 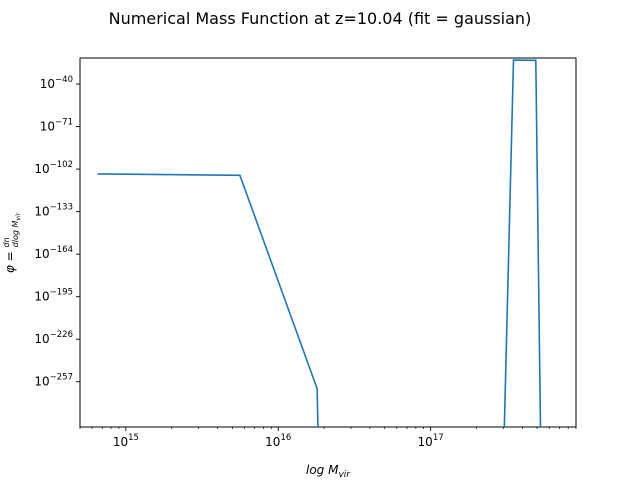 I want to click on y-tick-label: 10−257, so click(x=53, y=381).